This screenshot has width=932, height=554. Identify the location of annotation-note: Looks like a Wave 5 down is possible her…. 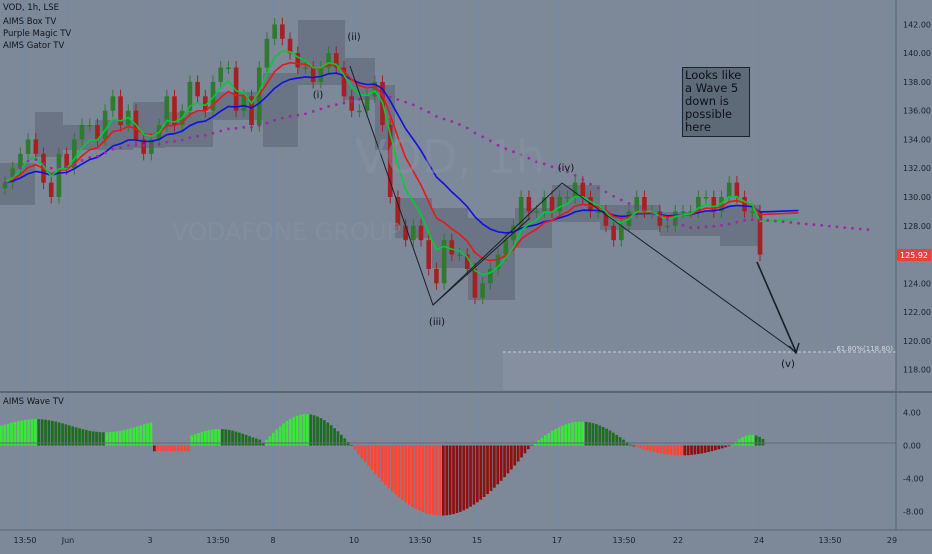
(716, 102).